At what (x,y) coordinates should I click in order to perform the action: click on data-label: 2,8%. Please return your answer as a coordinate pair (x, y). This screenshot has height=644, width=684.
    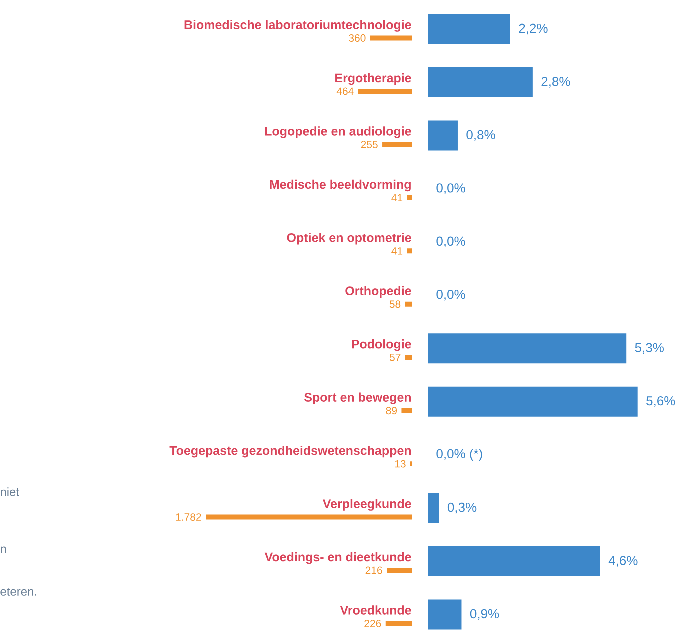
    Looking at the image, I should click on (556, 82).